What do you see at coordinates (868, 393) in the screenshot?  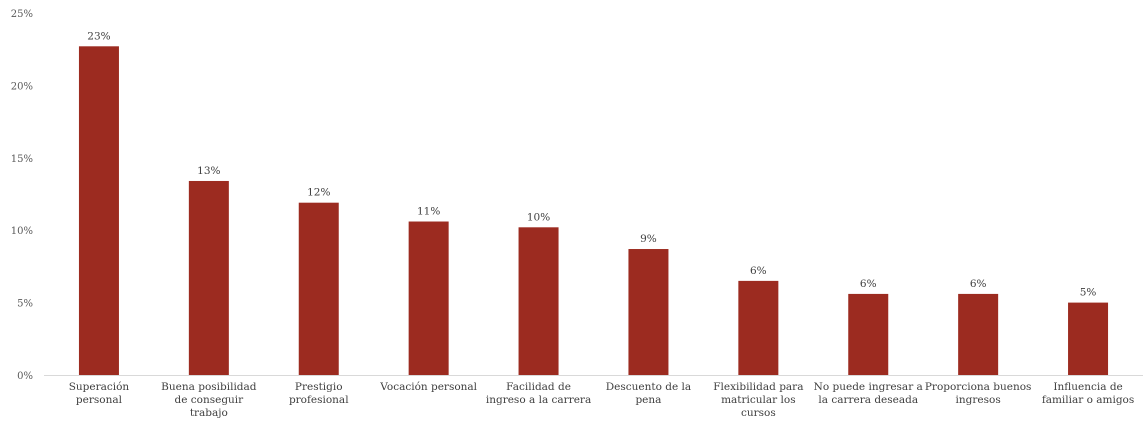 I see `x-tick-label: No puede ingresar a la carrera deseada` at bounding box center [868, 393].